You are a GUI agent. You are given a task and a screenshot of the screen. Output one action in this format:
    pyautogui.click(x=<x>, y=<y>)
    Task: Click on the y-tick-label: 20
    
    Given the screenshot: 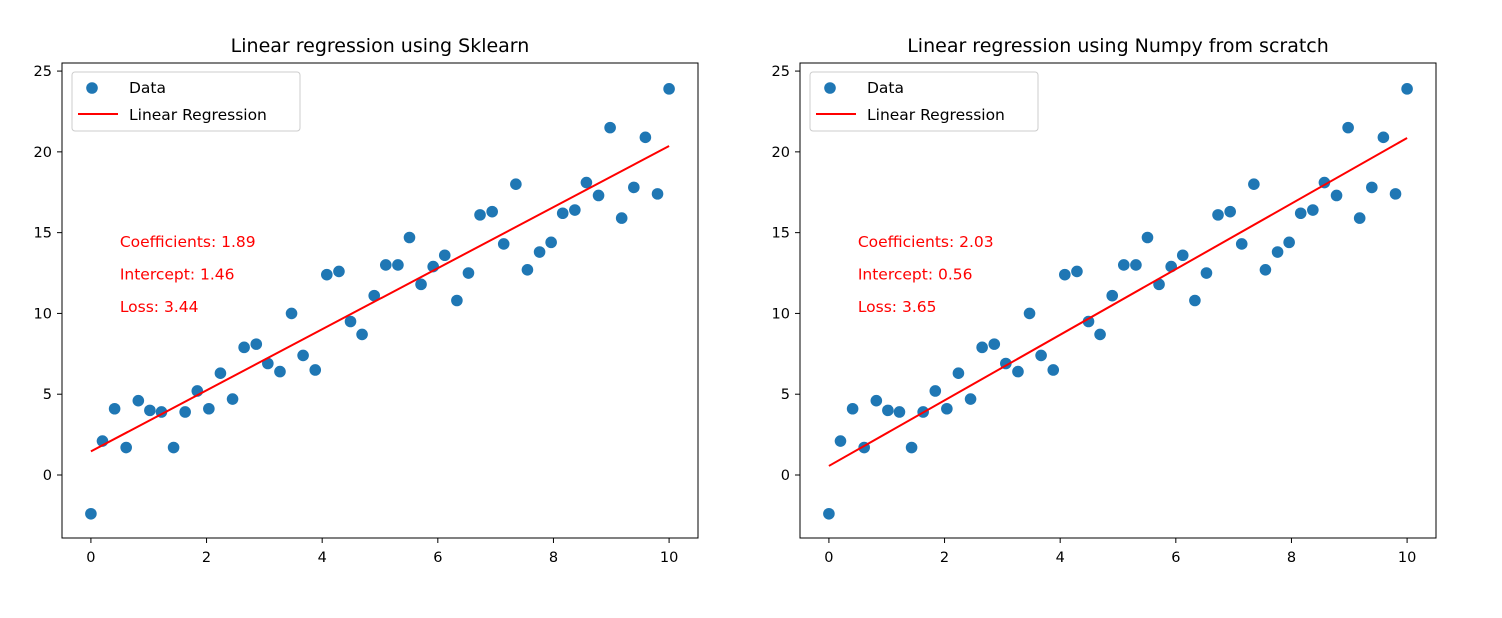 What is the action you would take?
    pyautogui.click(x=43, y=153)
    